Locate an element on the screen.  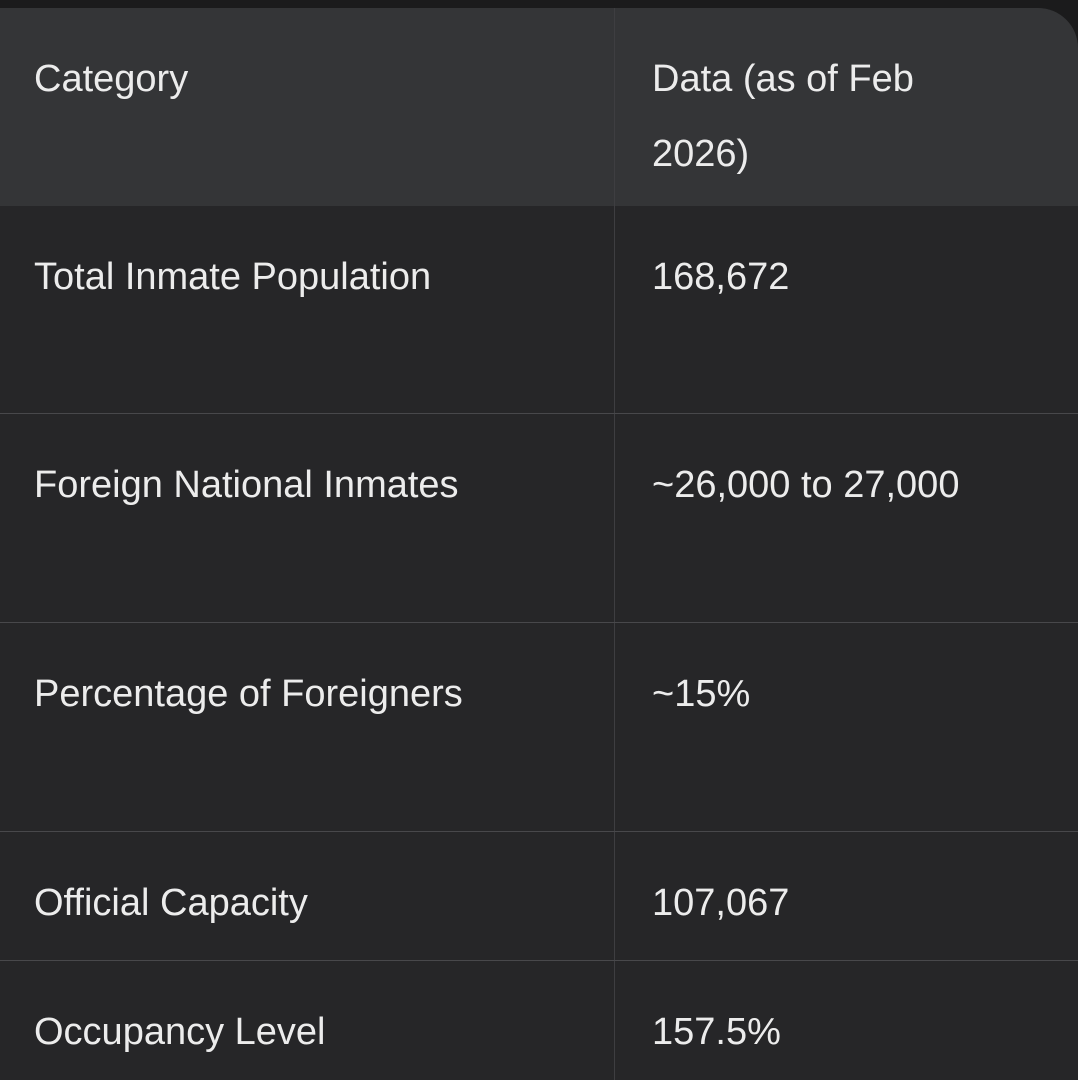
table-cell: ~15% is located at coordinates (701, 694).